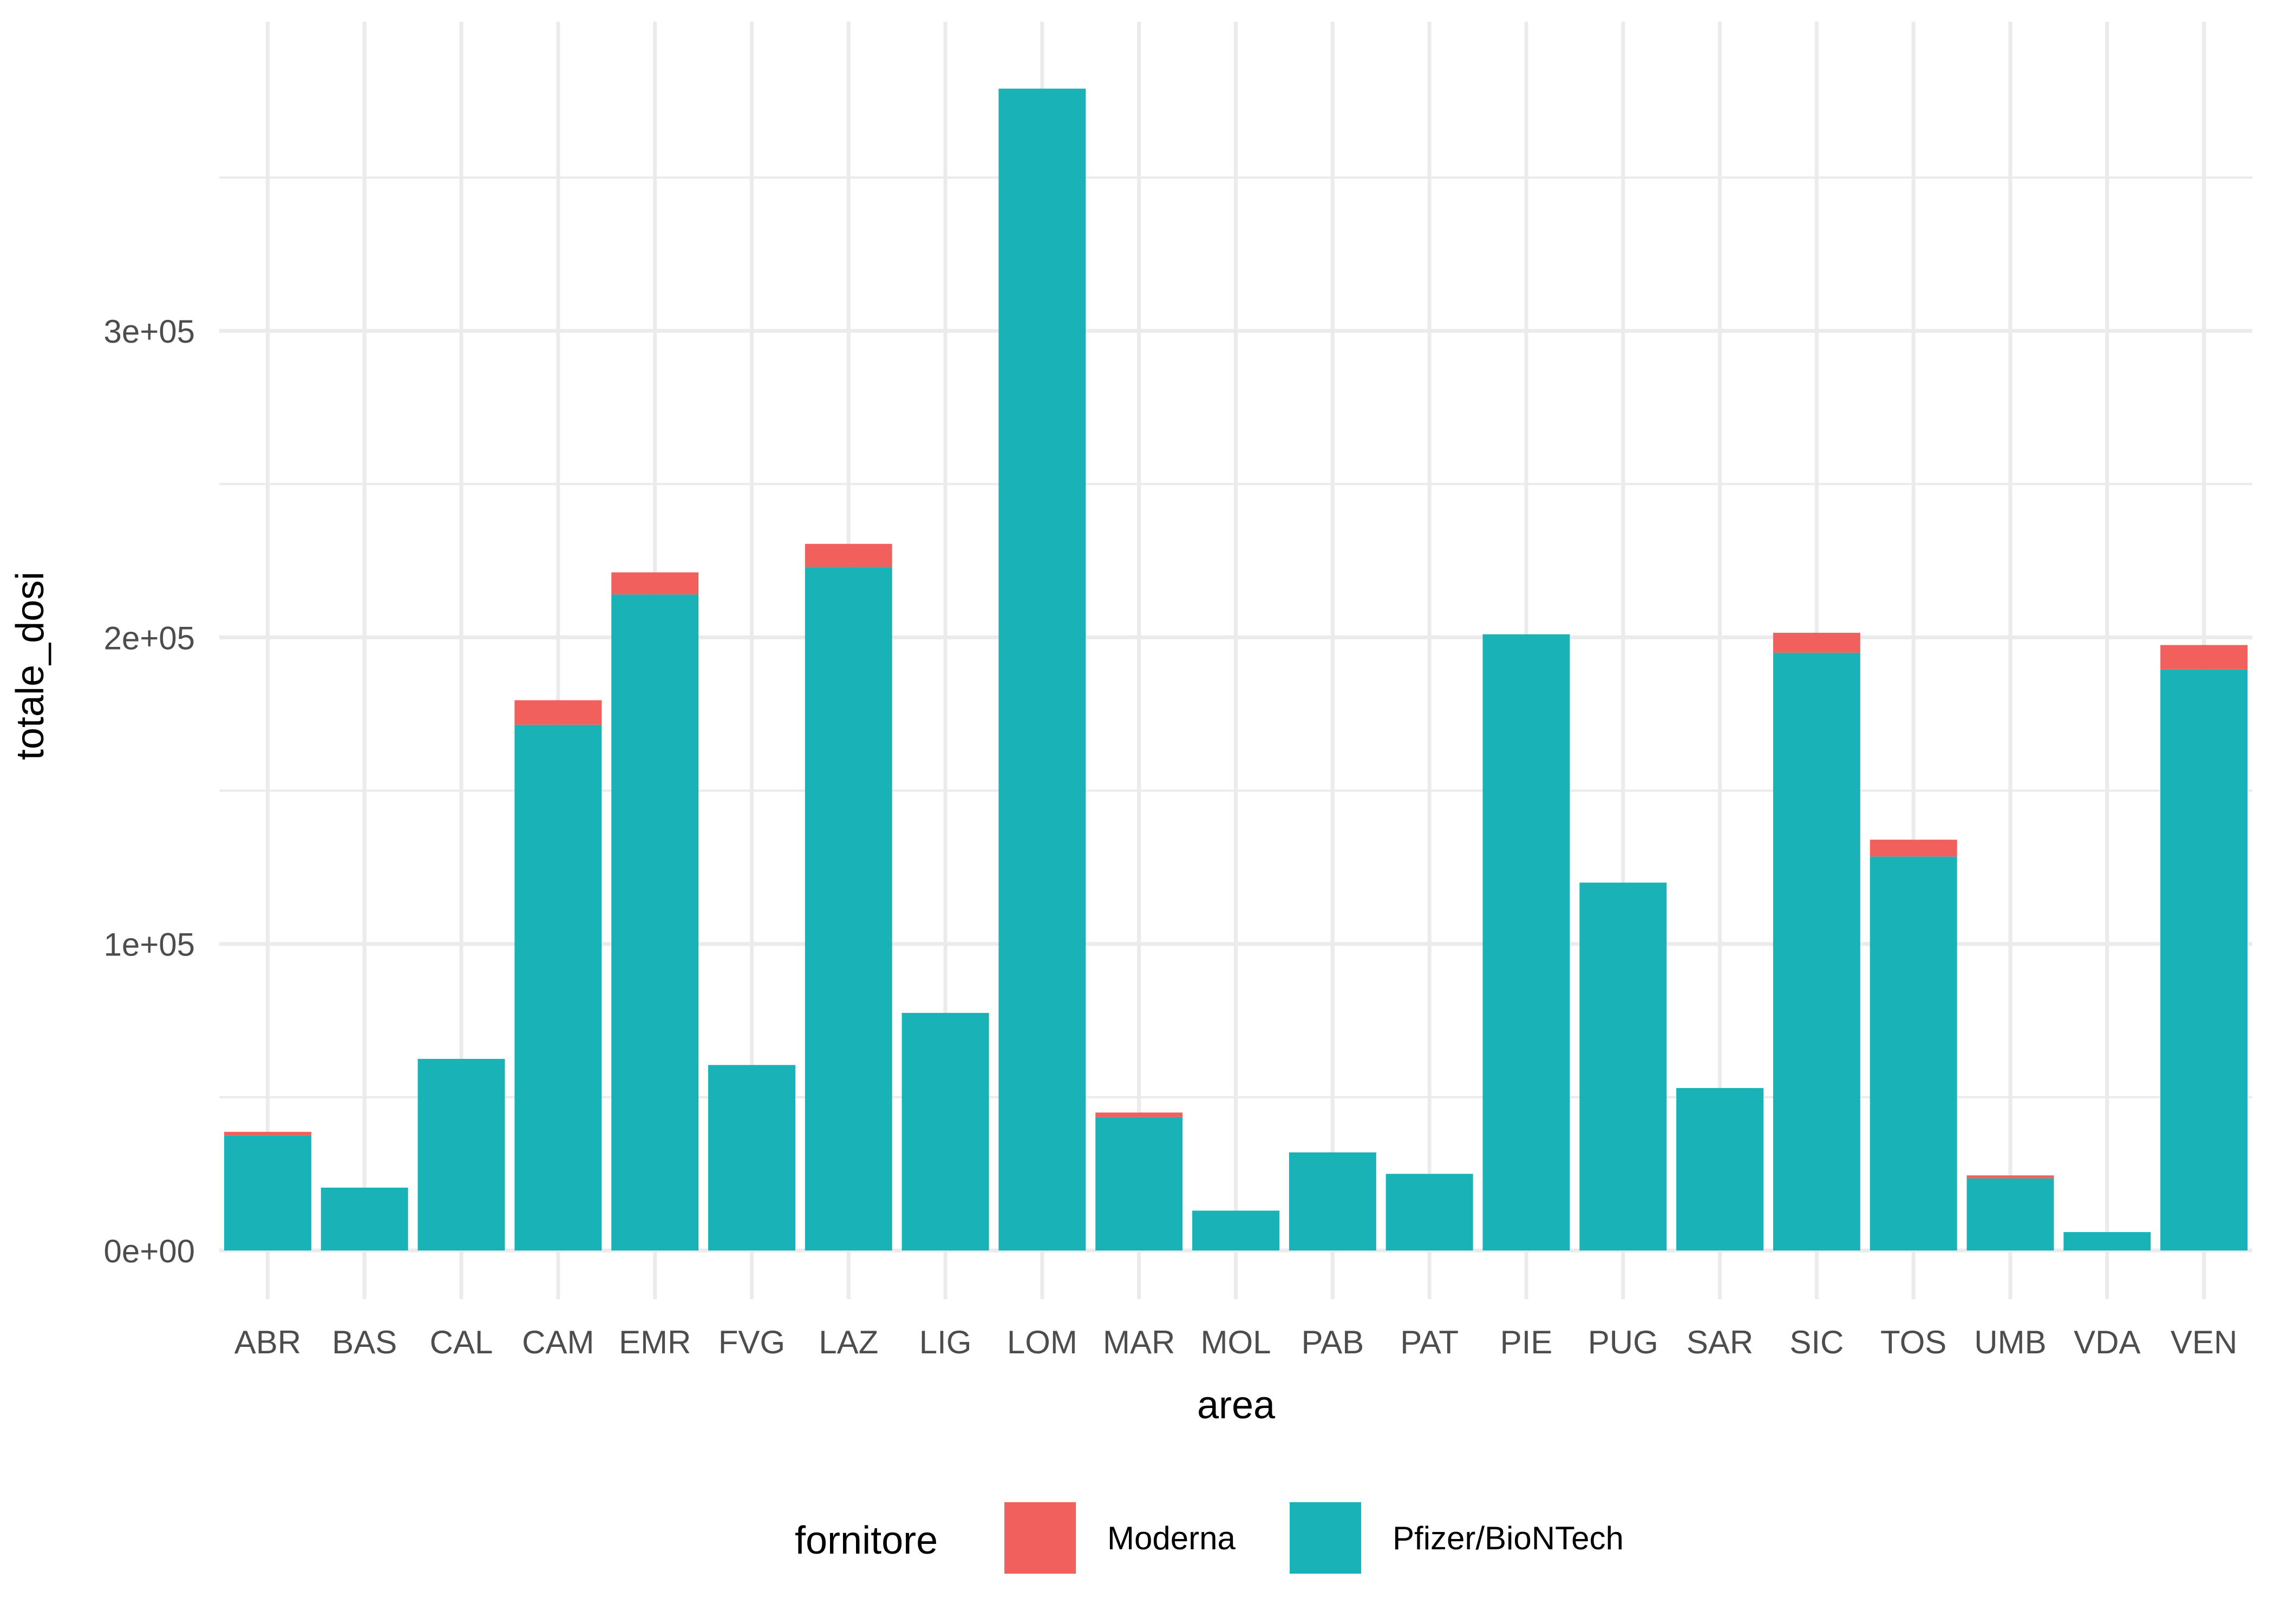 The image size is (2274, 1624). What do you see at coordinates (1509, 1538) in the screenshot?
I see `legend-label: Pfizer/BioNTech` at bounding box center [1509, 1538].